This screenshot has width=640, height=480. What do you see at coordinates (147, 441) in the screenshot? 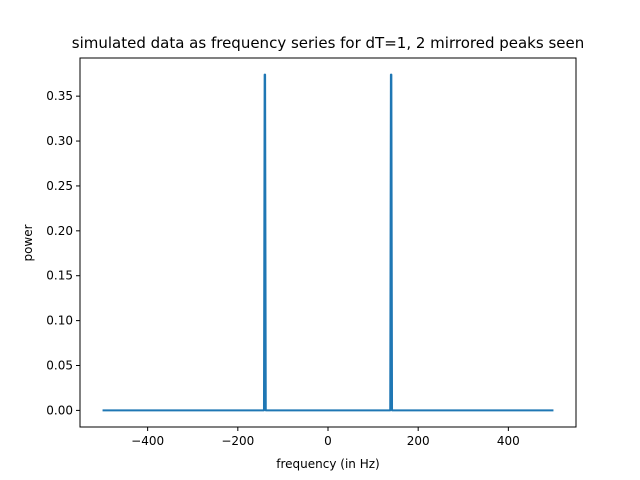
I see `x-tick-label: −400` at bounding box center [147, 441].